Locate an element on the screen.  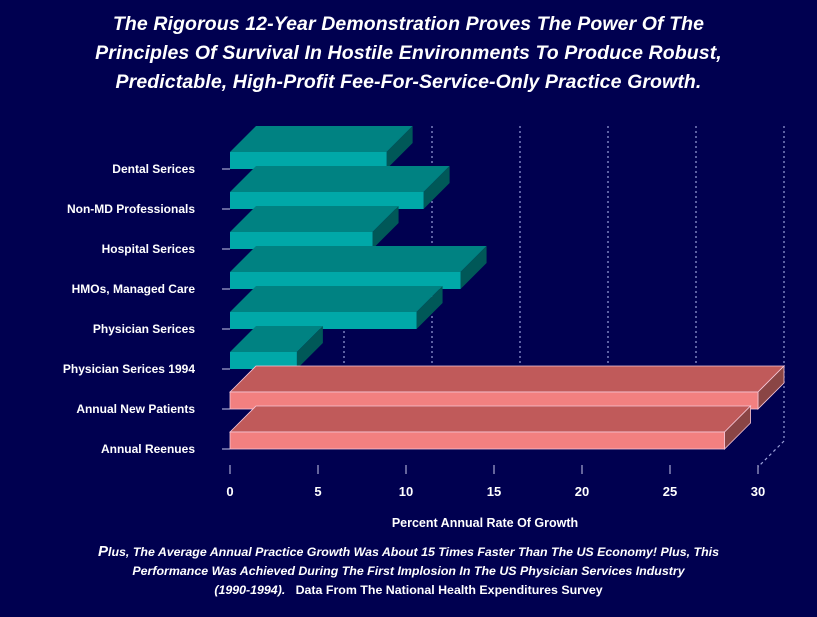
category-label: Annual Reenues is located at coordinates (148, 449).